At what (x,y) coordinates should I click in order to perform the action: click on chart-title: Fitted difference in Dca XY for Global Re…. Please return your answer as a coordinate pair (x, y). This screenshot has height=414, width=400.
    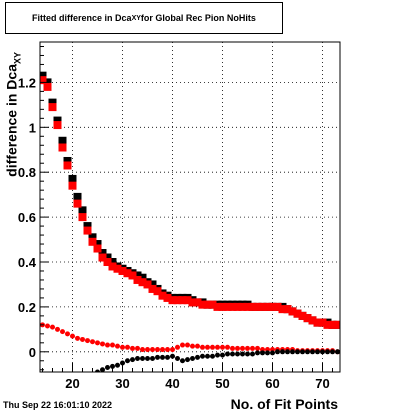
    Looking at the image, I should click on (144, 18).